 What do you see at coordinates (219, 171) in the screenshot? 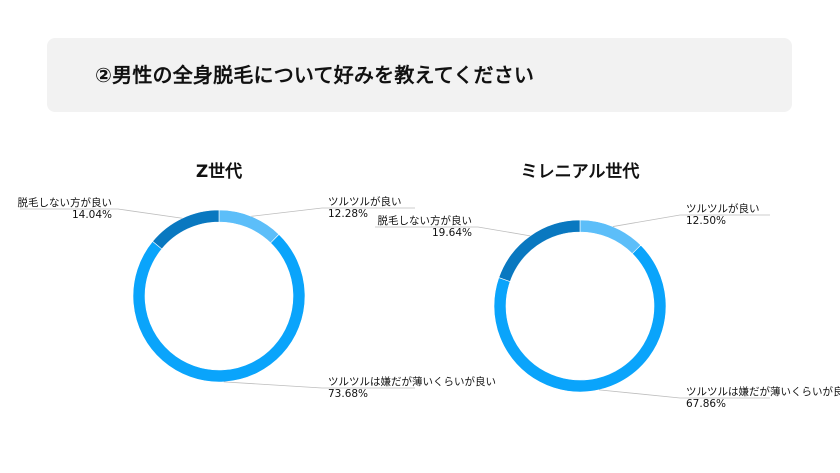
I see `chart-title: Z世代` at bounding box center [219, 171].